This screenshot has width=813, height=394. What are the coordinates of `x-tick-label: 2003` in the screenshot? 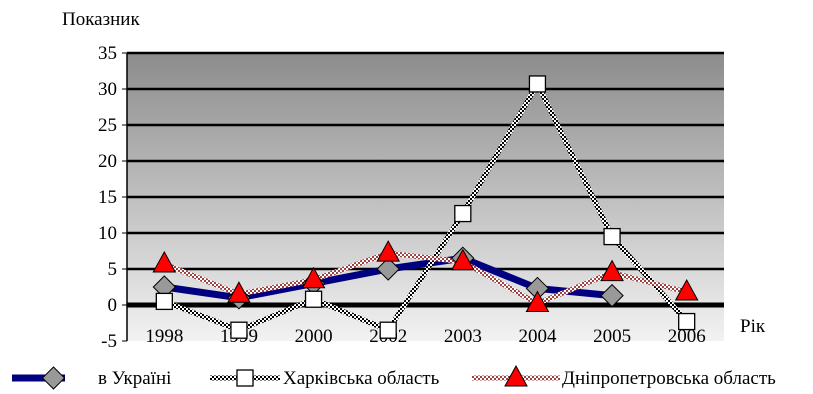 It's located at (463, 336).